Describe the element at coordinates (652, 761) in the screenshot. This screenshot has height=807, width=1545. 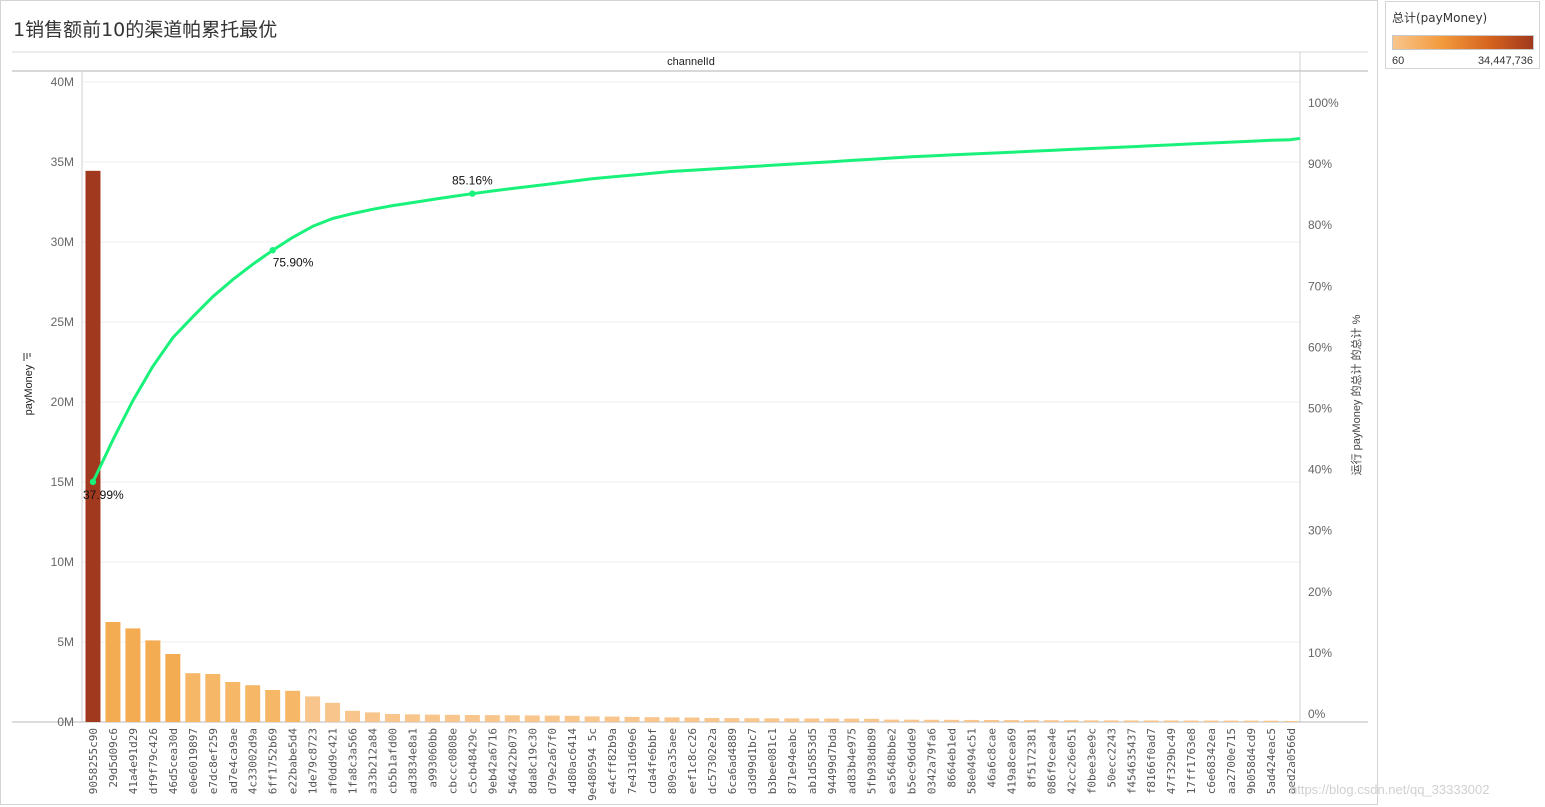
I see `x-tick-label: cda4fe6bbf` at that location.